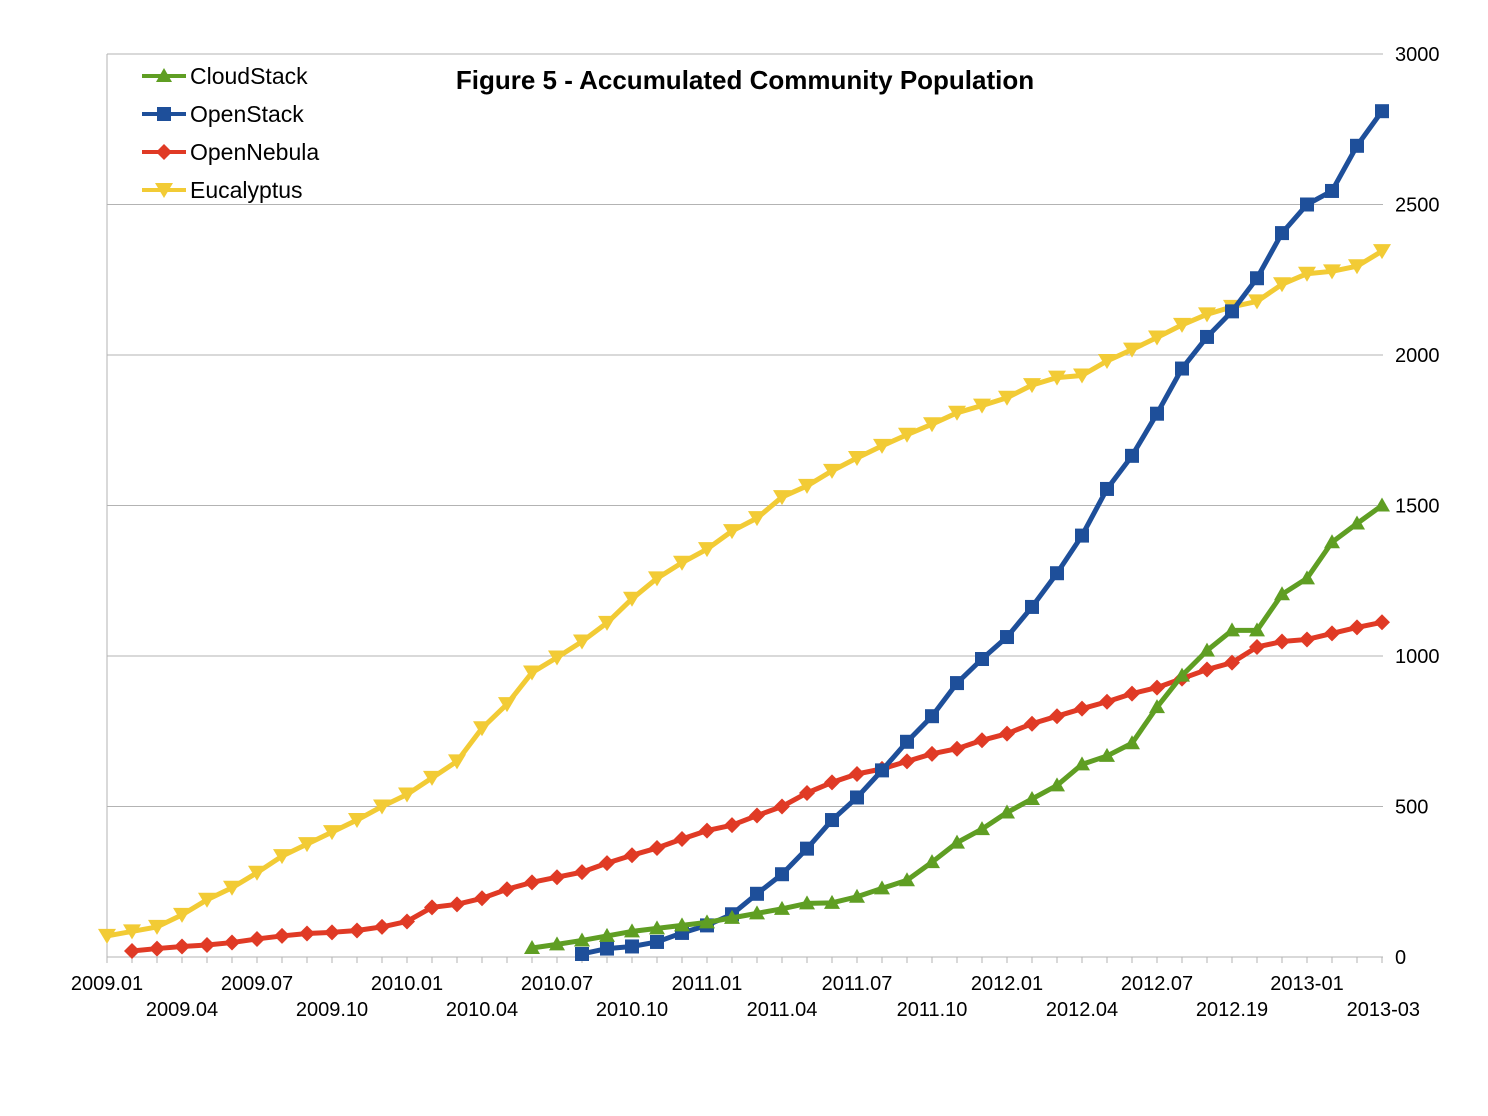 The width and height of the screenshot is (1488, 1116). What do you see at coordinates (1417, 206) in the screenshot?
I see `y-tick-label: 2500` at bounding box center [1417, 206].